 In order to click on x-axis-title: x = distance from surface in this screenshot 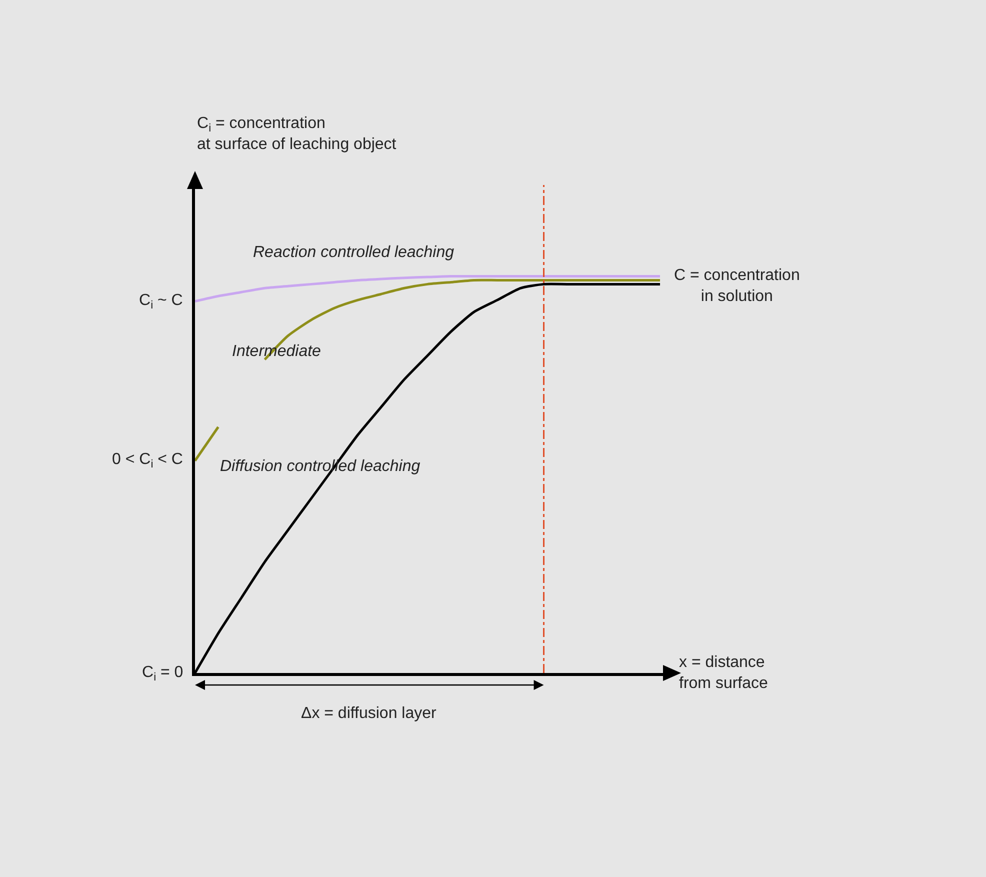, I will do `click(723, 673)`.